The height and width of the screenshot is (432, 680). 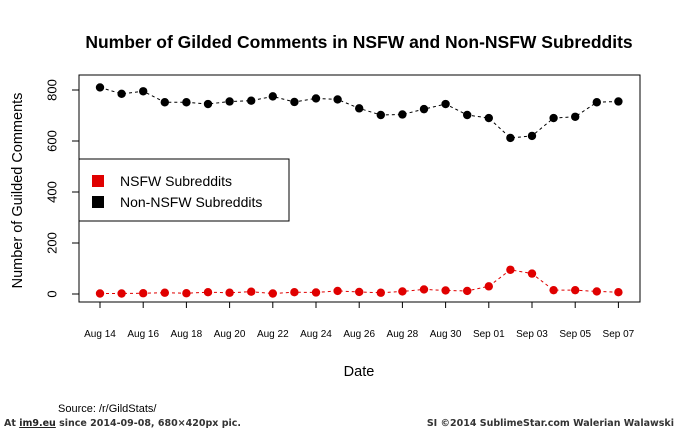 What do you see at coordinates (148, 423) in the screenshot?
I see `footer-suffix: since 2014-09-08, 680×420px pic.` at bounding box center [148, 423].